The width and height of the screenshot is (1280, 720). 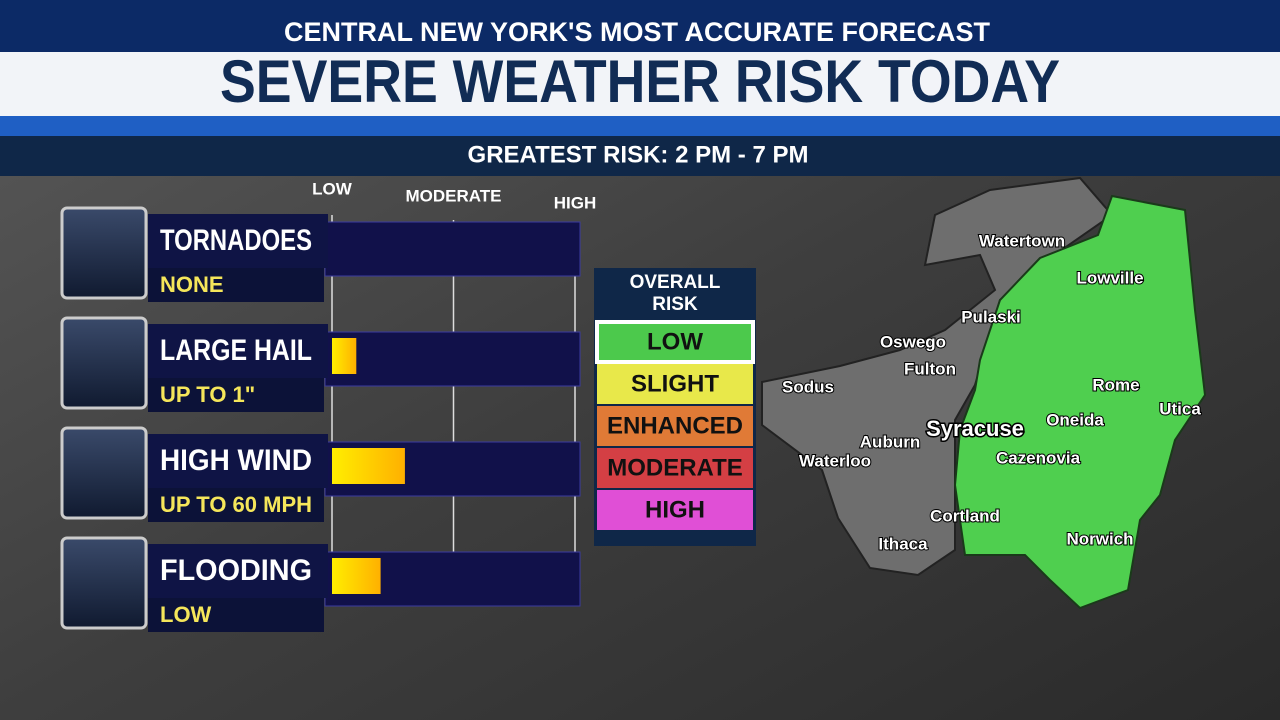 What do you see at coordinates (991, 316) in the screenshot?
I see `city-label: Pulaski` at bounding box center [991, 316].